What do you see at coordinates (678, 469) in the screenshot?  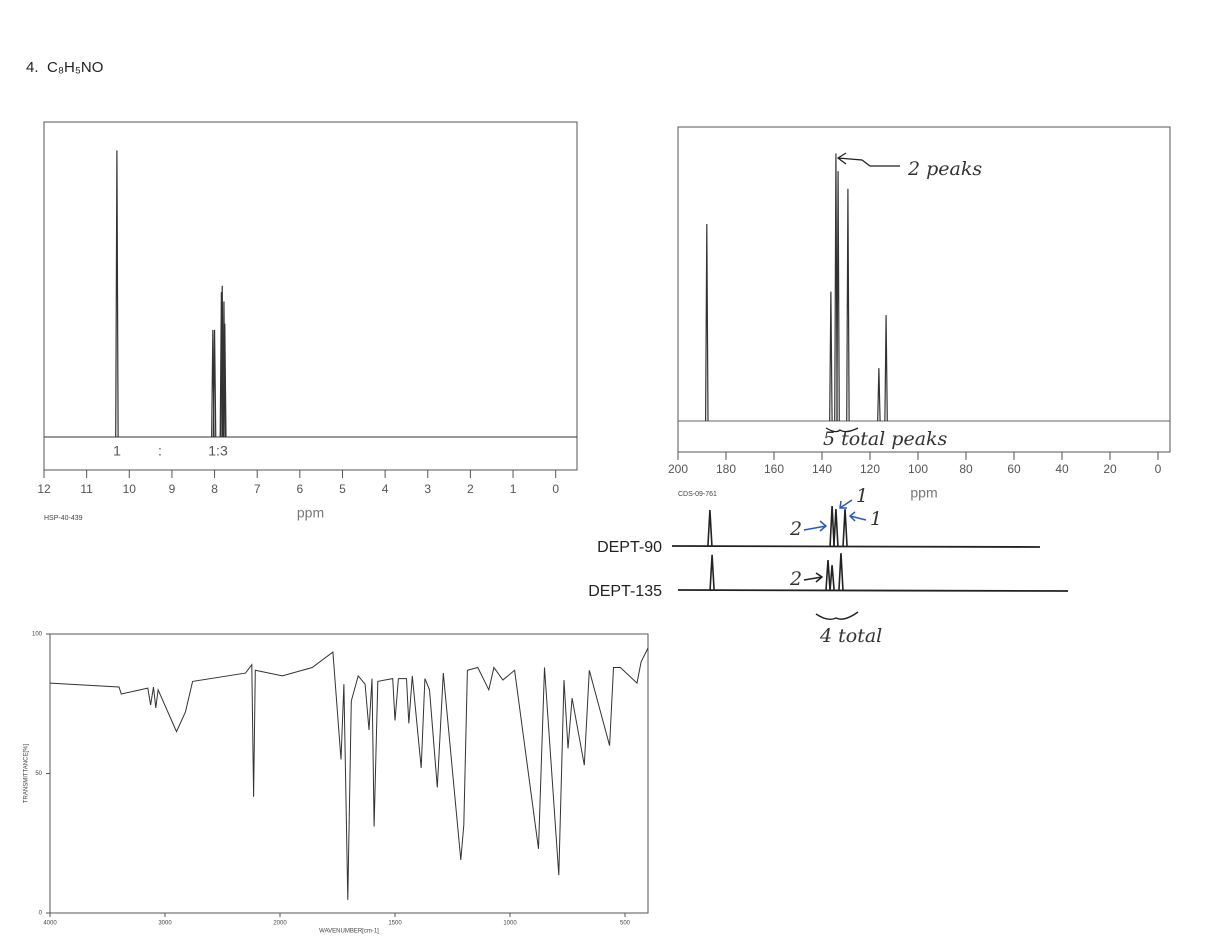 I see `x-tick-label: 200` at bounding box center [678, 469].